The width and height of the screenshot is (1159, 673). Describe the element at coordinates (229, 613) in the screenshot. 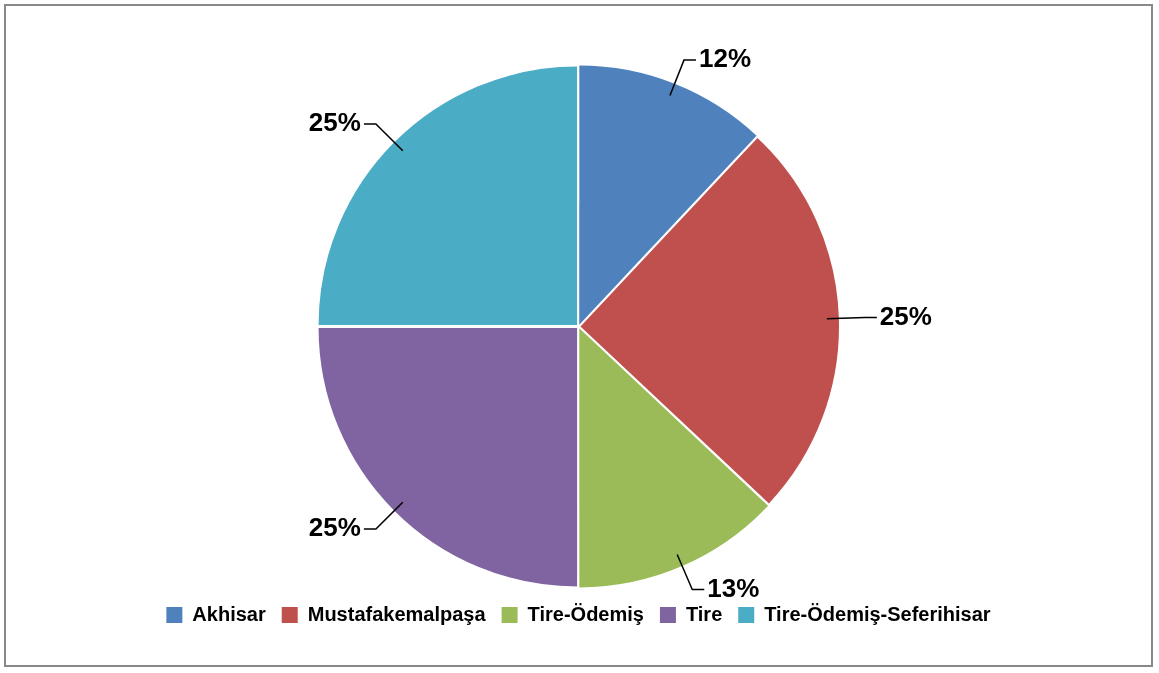

I see `legend-label: Akhisar` at that location.